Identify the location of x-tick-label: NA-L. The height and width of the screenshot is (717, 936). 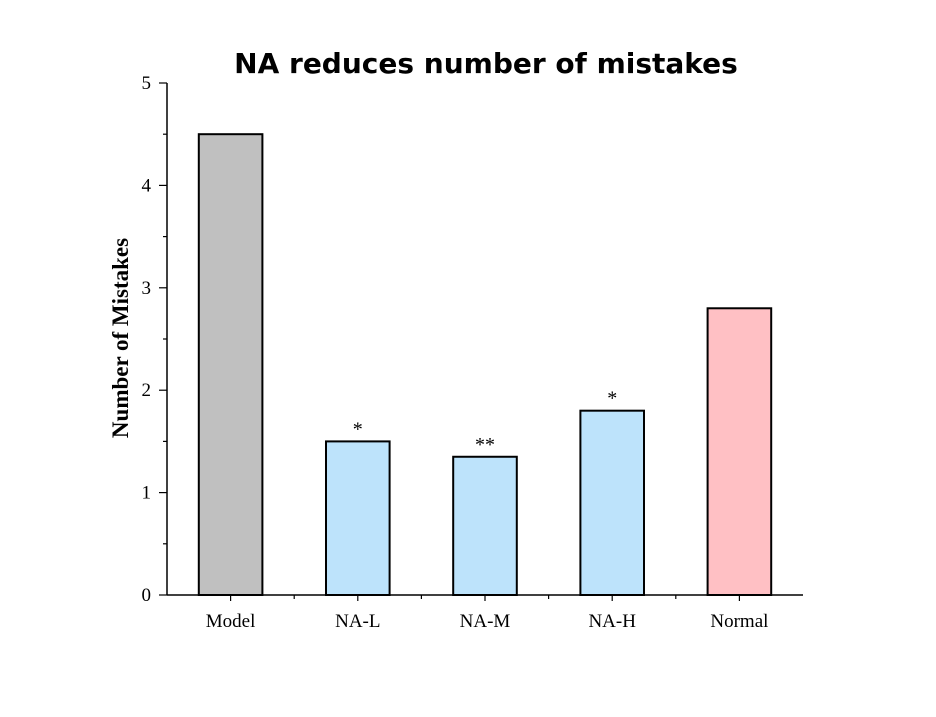
(357, 621).